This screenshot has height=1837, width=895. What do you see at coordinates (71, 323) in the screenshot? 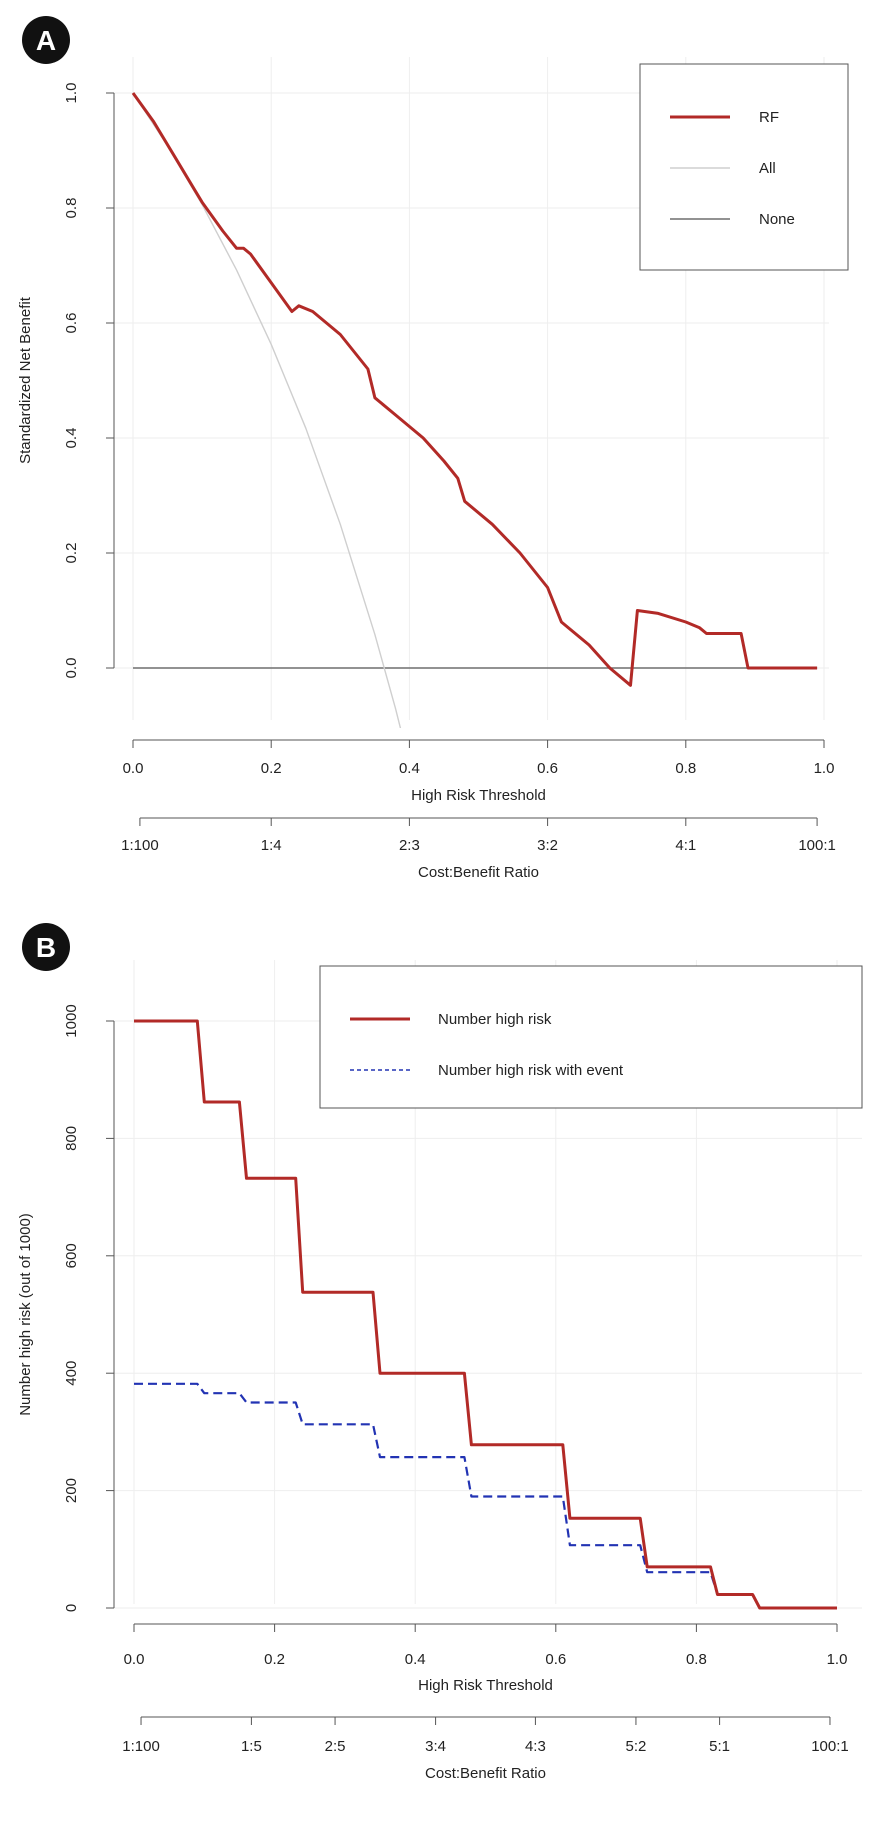
I see `y-tick-label: 0.6` at bounding box center [71, 323].